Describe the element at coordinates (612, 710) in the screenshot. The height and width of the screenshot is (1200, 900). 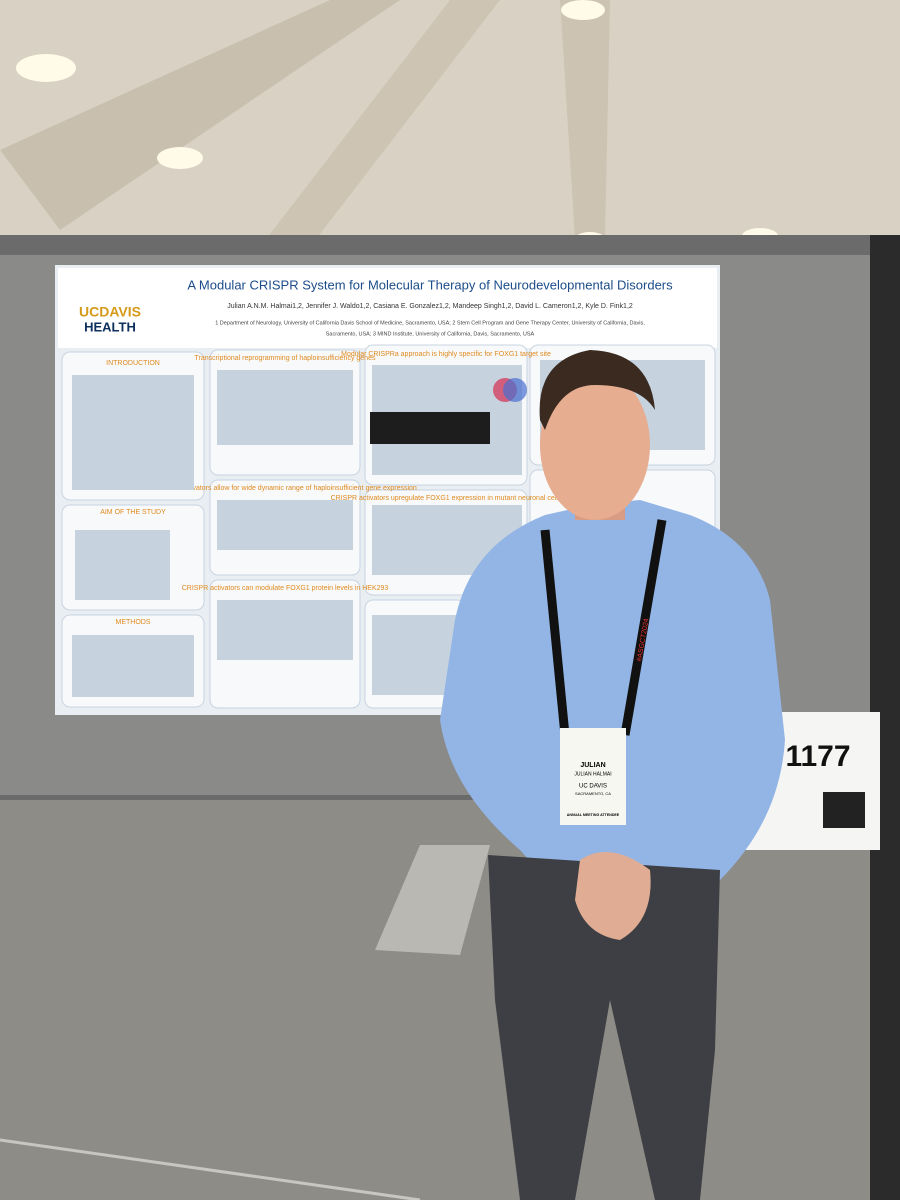
I see `shirt` at that location.